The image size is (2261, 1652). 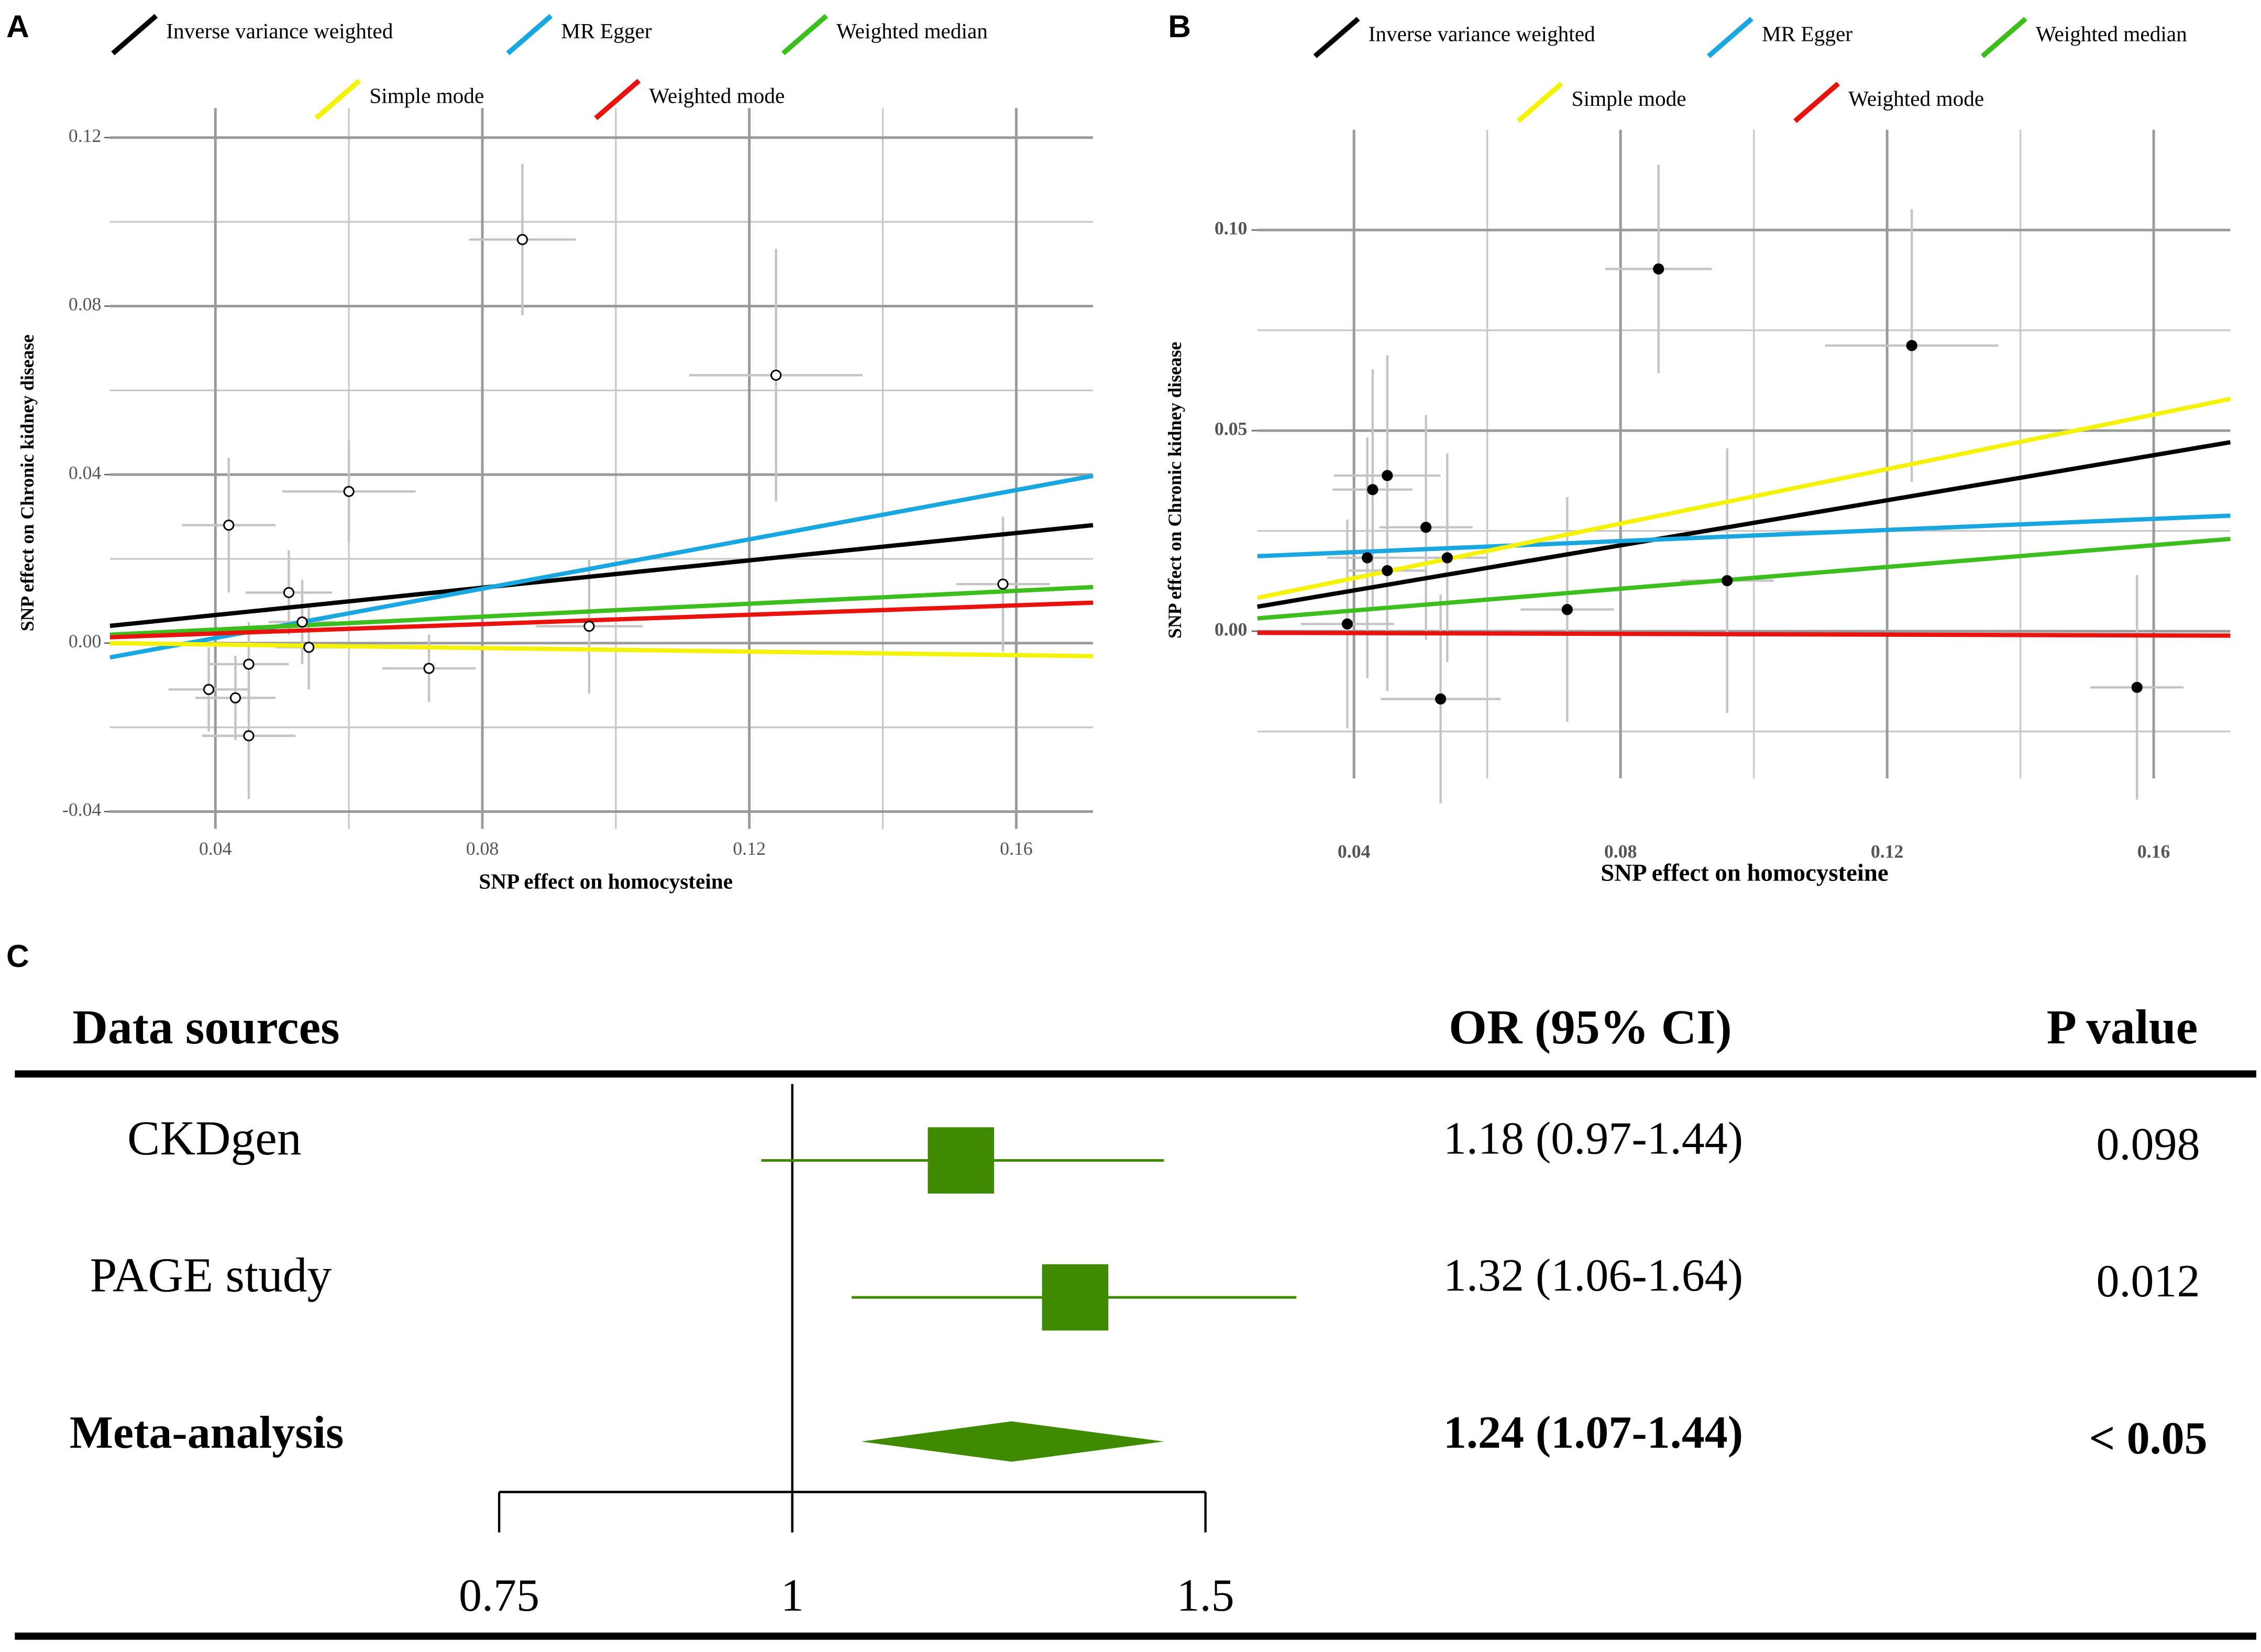 What do you see at coordinates (17, 956) in the screenshot?
I see `panel-label: C` at bounding box center [17, 956].